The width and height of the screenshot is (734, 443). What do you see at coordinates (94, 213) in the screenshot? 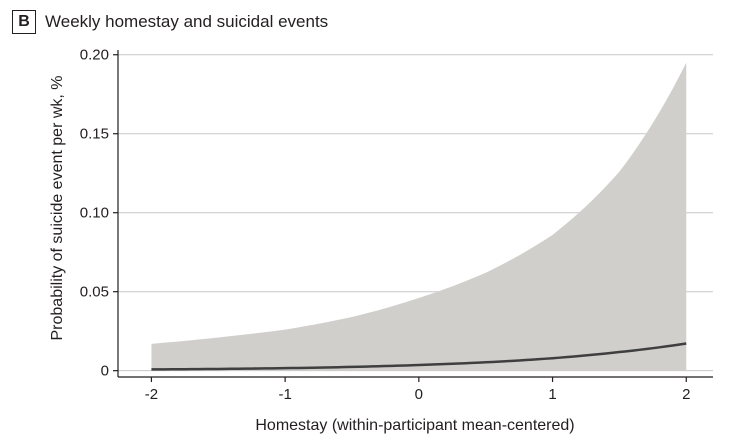
I see `y-tick-label: 0.10` at bounding box center [94, 213].